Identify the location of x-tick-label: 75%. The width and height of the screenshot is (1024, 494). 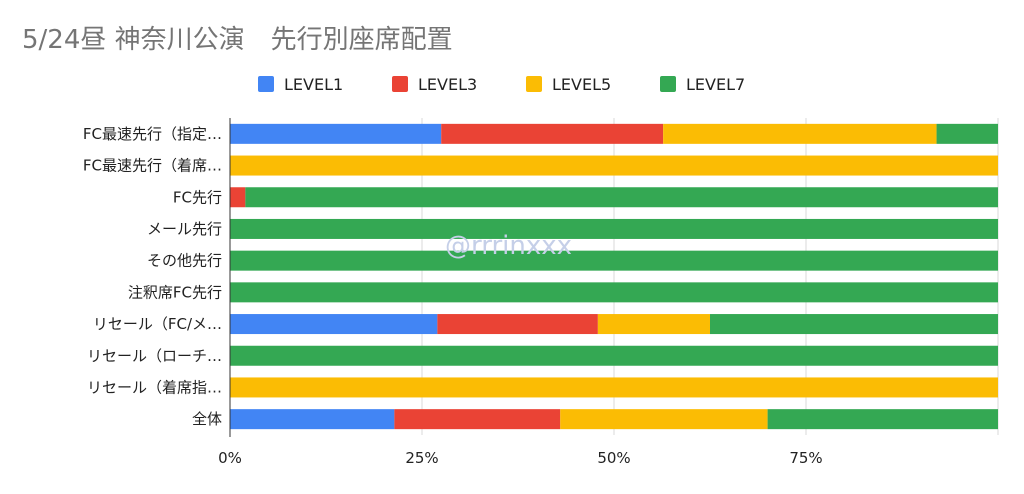
(805, 458).